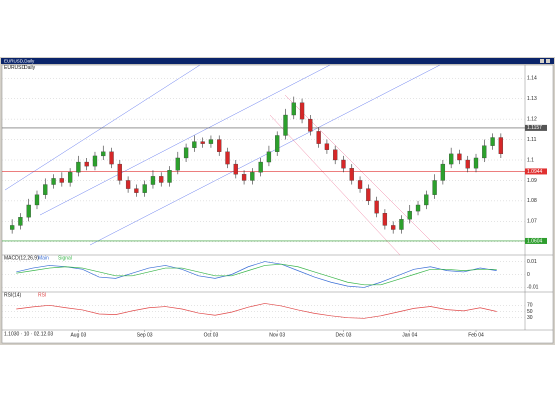 This screenshot has height=405, width=555. I want to click on level-label: 1.0944, so click(535, 172).